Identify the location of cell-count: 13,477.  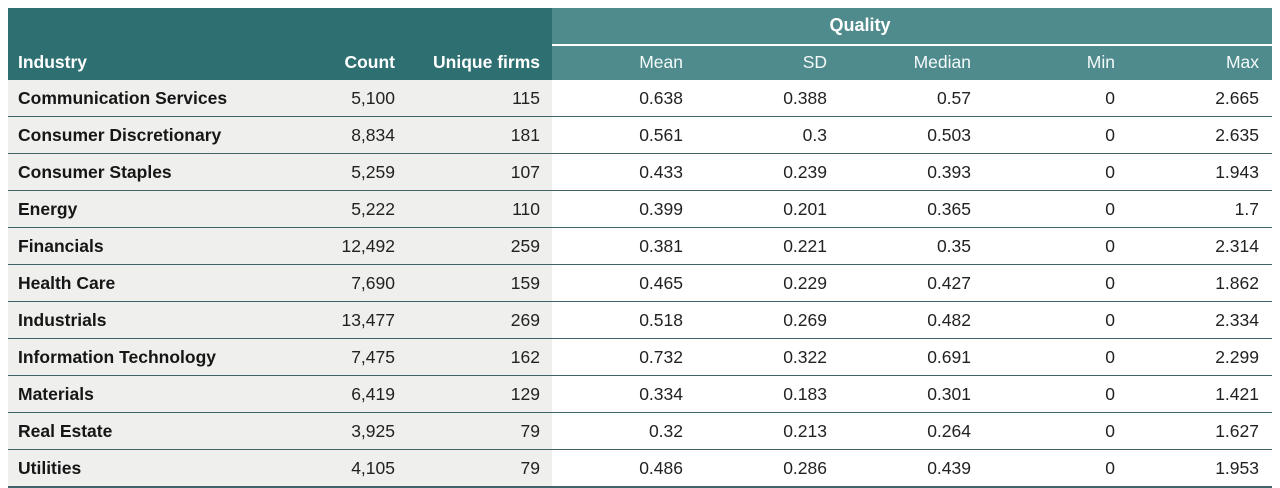
(356, 319).